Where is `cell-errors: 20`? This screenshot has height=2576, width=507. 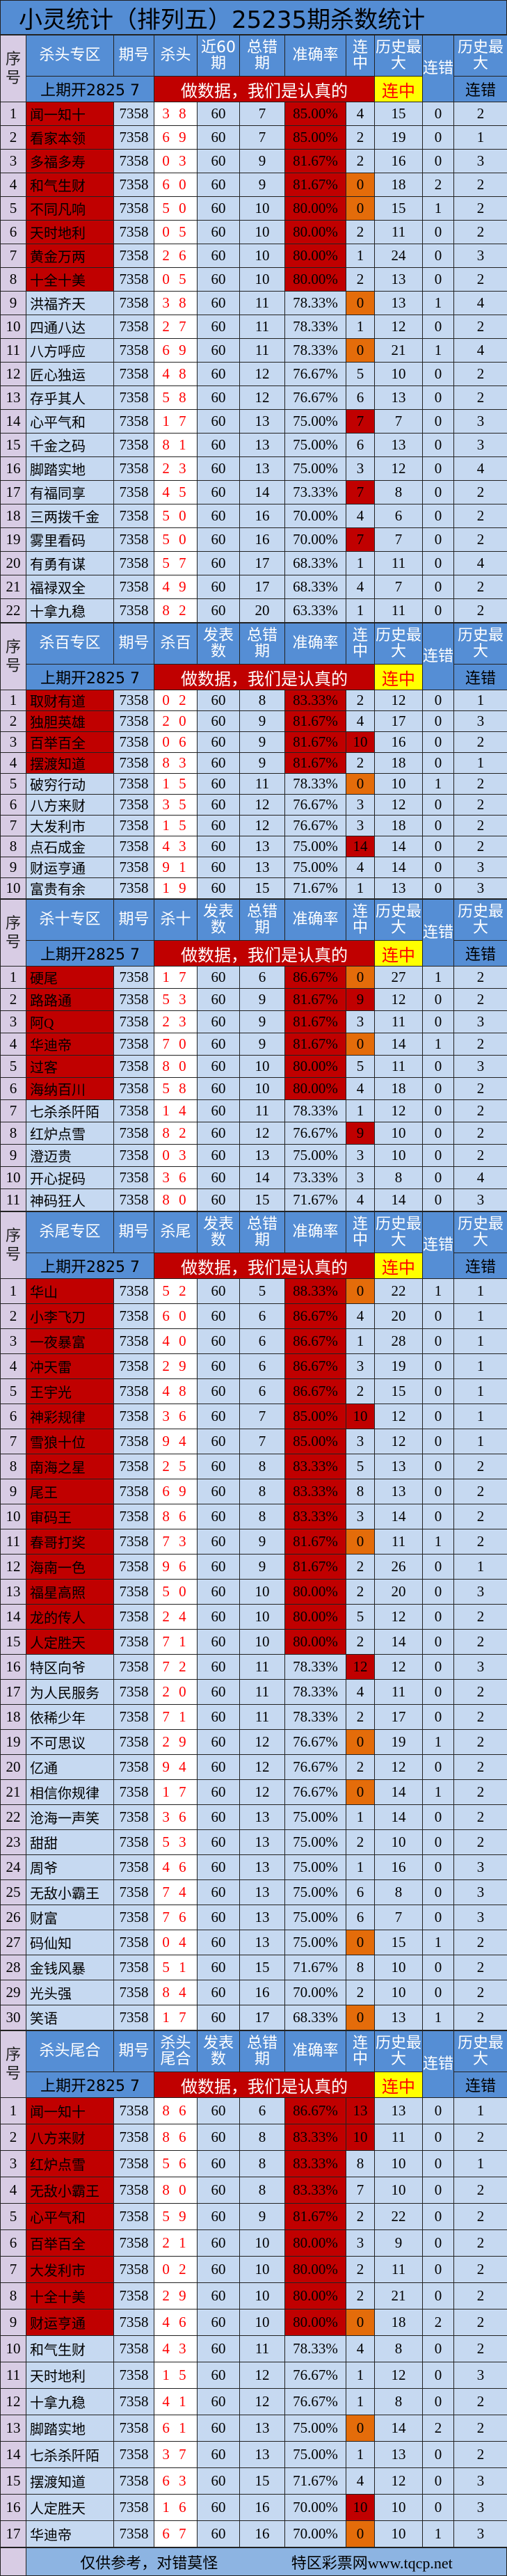
cell-errors: 20 is located at coordinates (263, 611).